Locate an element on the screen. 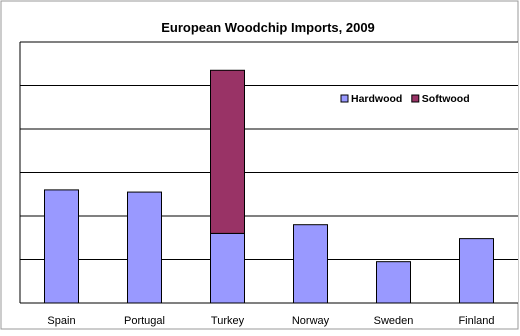 This screenshot has width=520, height=336. legend: Hardwood Softwood is located at coordinates (405, 99).